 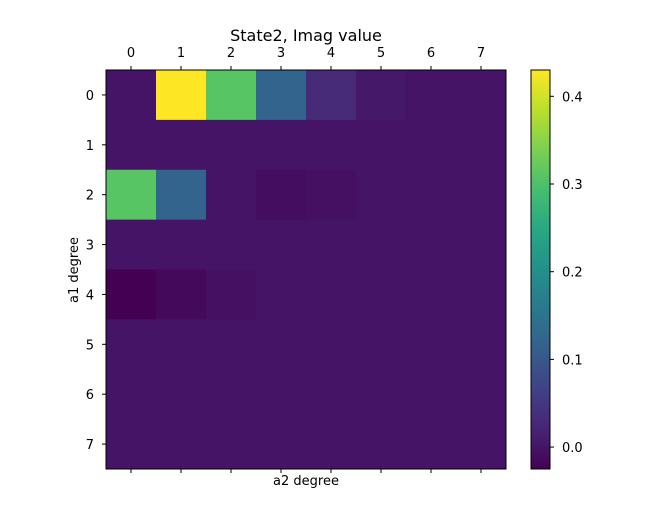 What do you see at coordinates (90, 96) in the screenshot?
I see `y-tick-label: 0` at bounding box center [90, 96].